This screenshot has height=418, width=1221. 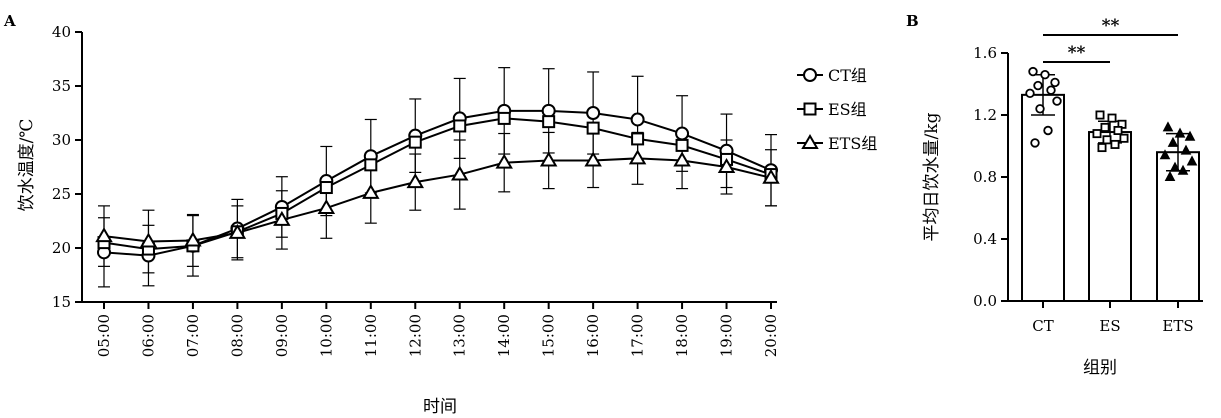 I want to click on legend-label: CT组, so click(x=847, y=75).